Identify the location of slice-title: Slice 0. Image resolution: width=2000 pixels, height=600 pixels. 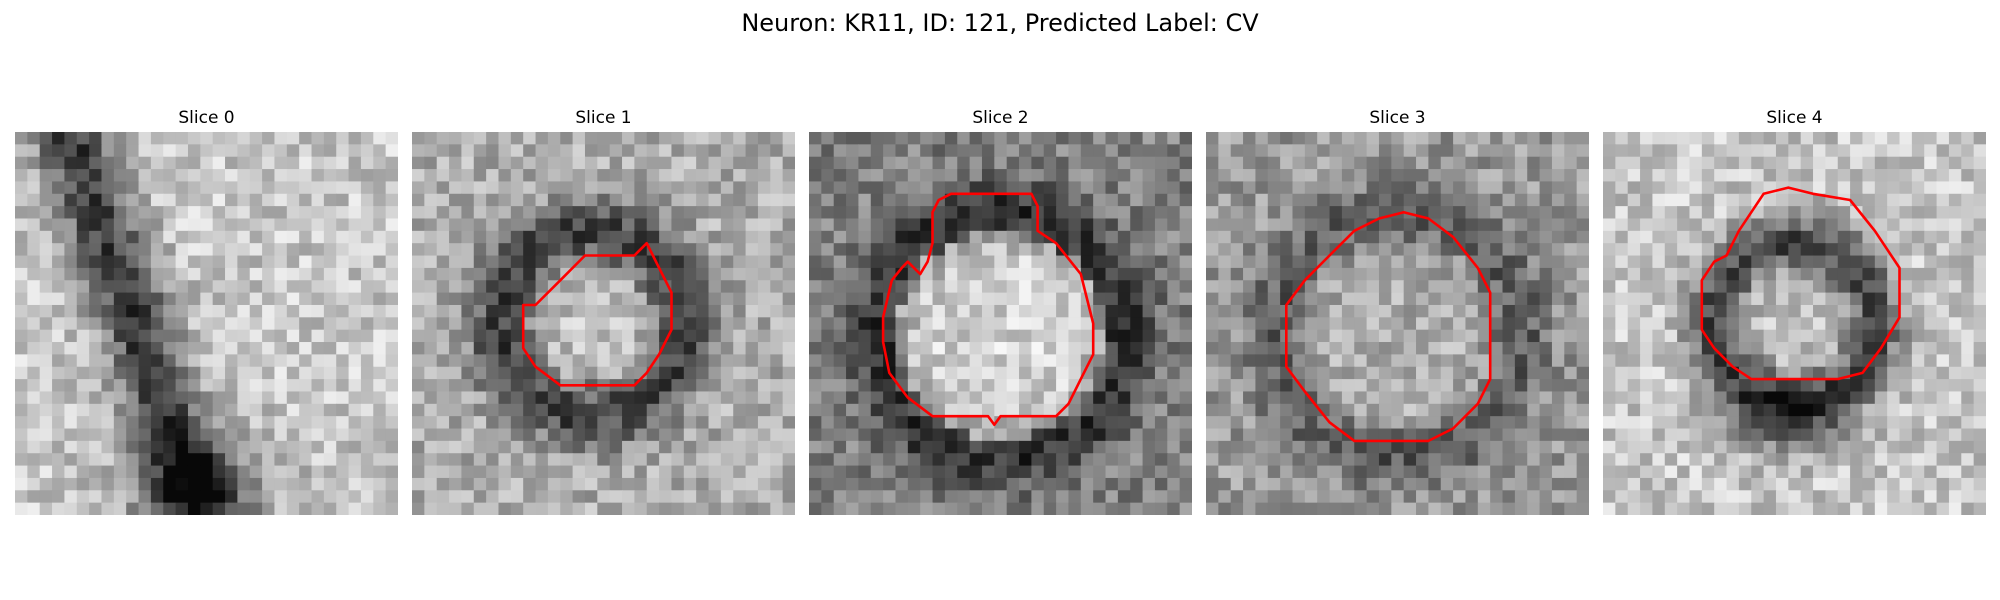
(206, 118).